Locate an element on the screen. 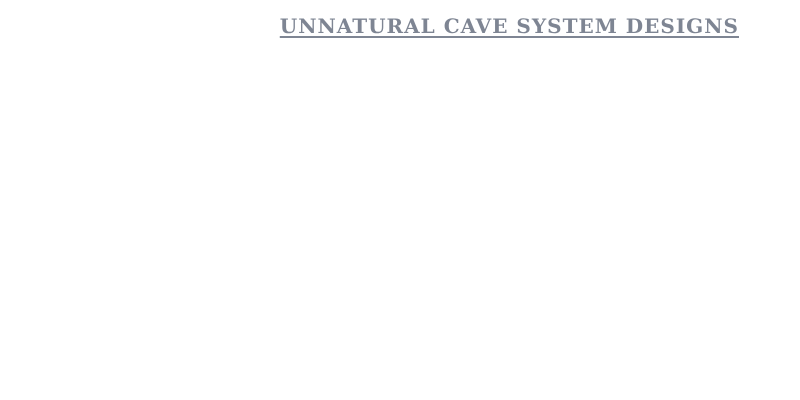 The height and width of the screenshot is (400, 800). site-title-link: UNNATURAL CAVE SYSTEM DESIGNS is located at coordinates (509, 26).